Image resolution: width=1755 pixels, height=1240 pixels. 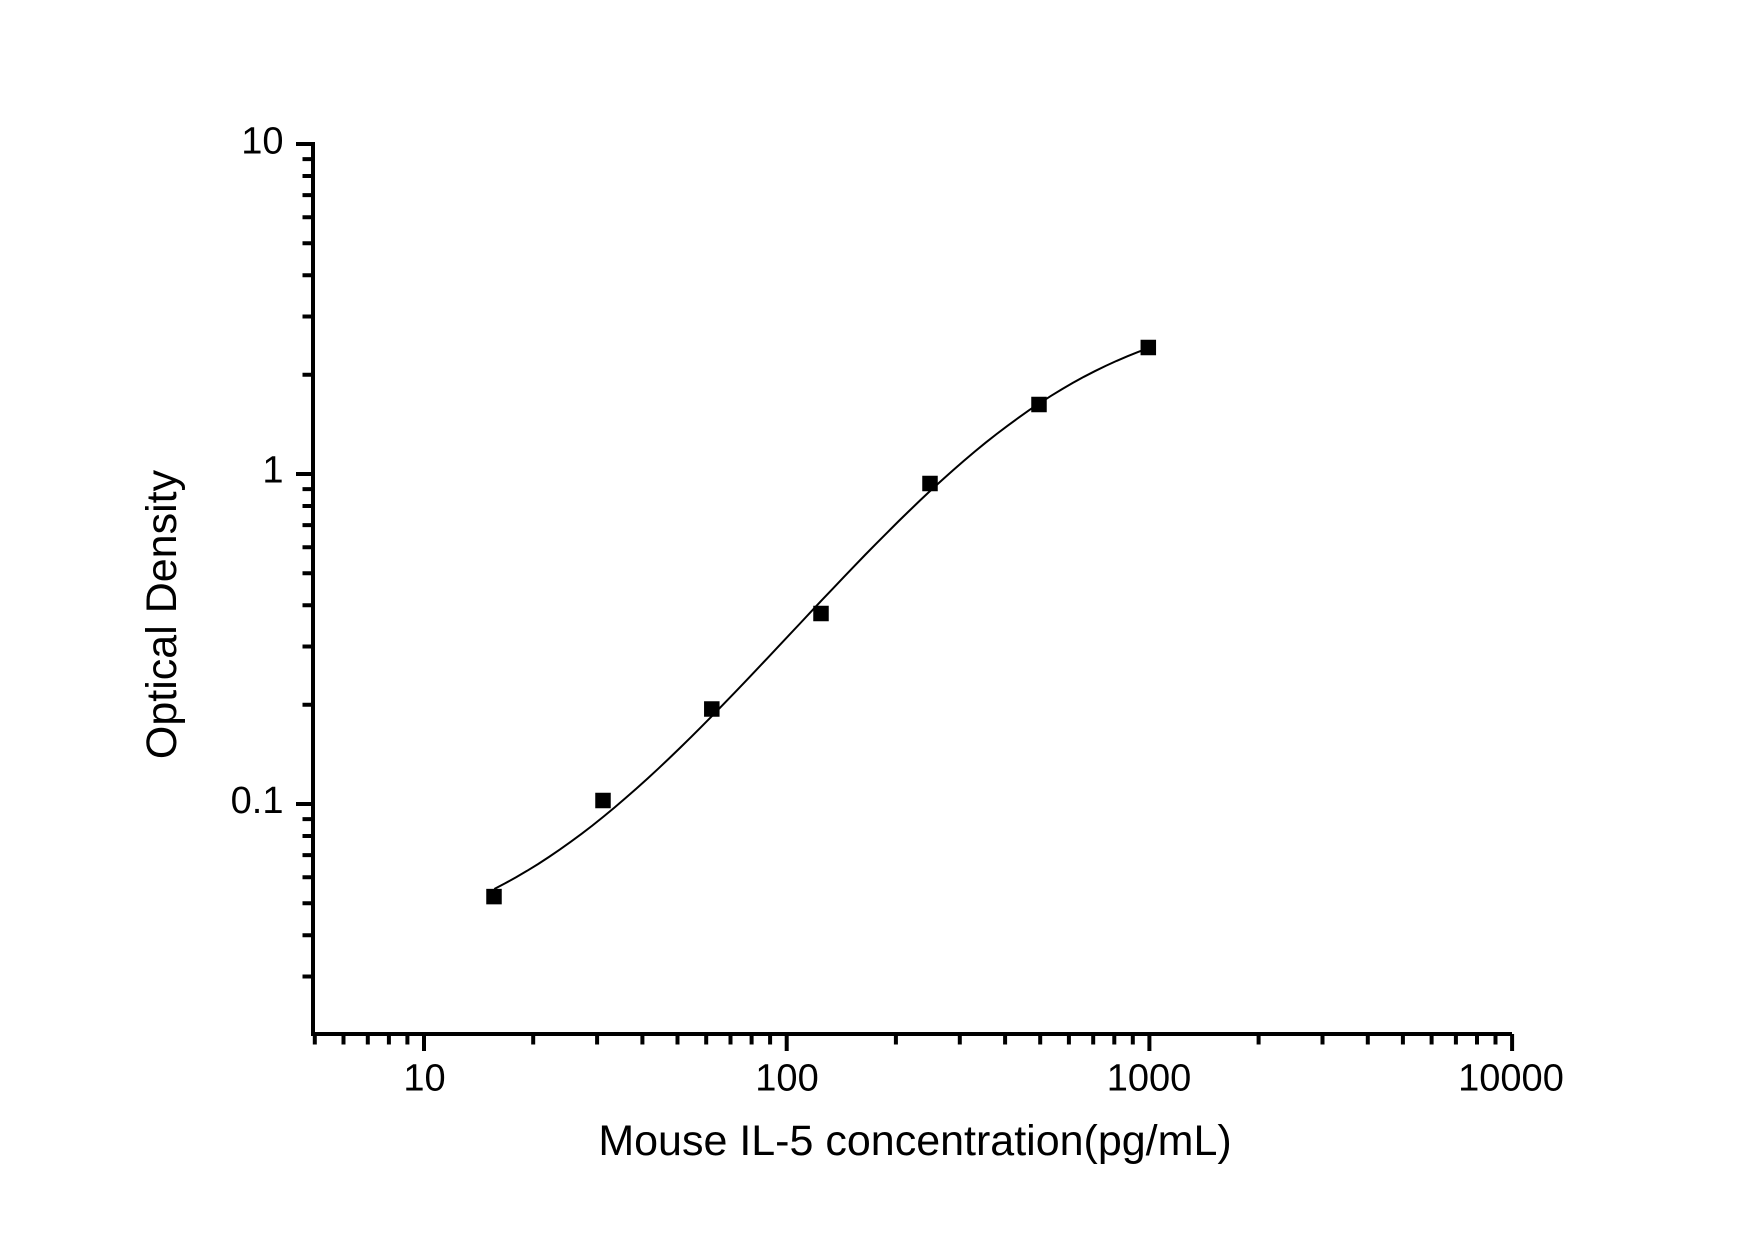 I want to click on svg-text: 1, so click(x=272, y=471).